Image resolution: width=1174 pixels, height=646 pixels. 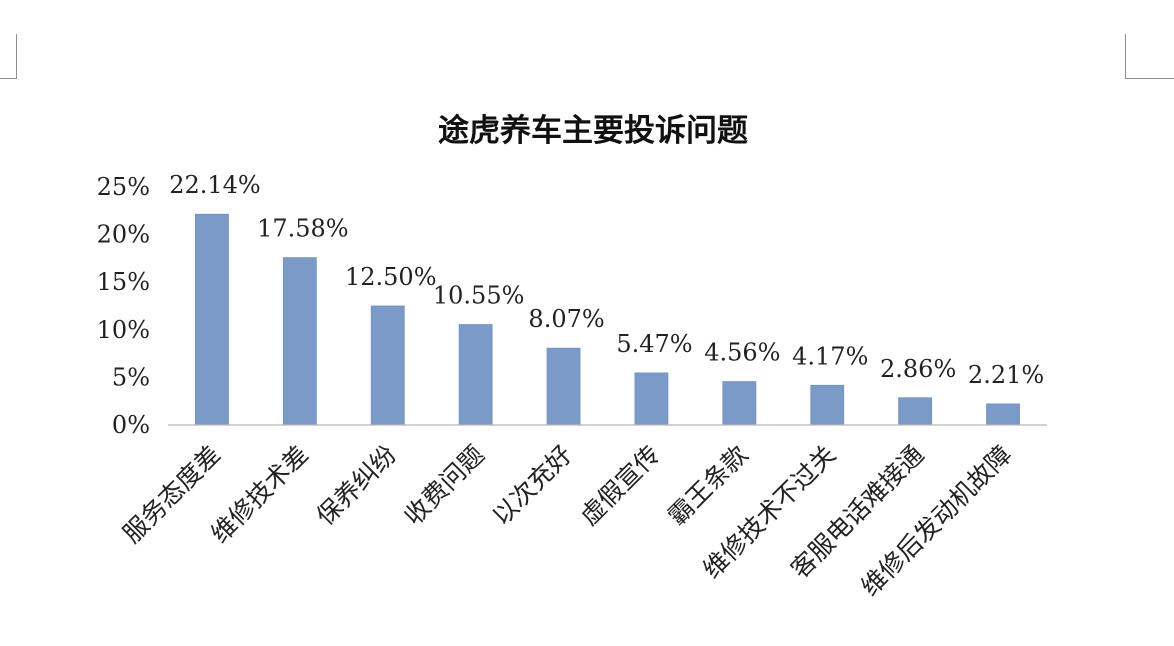 What do you see at coordinates (532, 485) in the screenshot?
I see `x-tick-label: 以次充好` at bounding box center [532, 485].